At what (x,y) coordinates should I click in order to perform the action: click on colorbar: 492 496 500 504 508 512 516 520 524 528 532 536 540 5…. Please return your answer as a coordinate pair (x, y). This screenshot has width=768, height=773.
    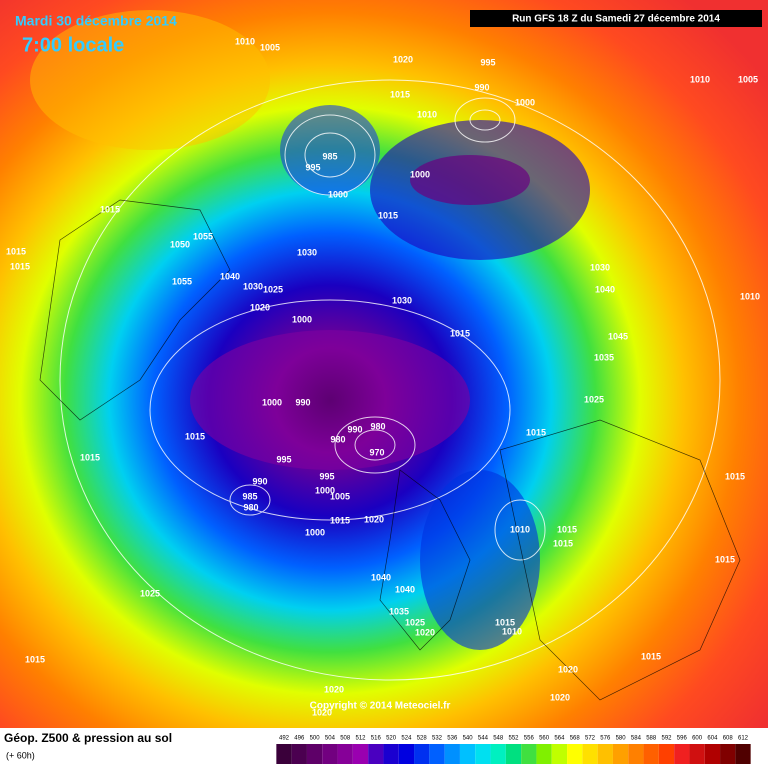
    Looking at the image, I should click on (513, 750).